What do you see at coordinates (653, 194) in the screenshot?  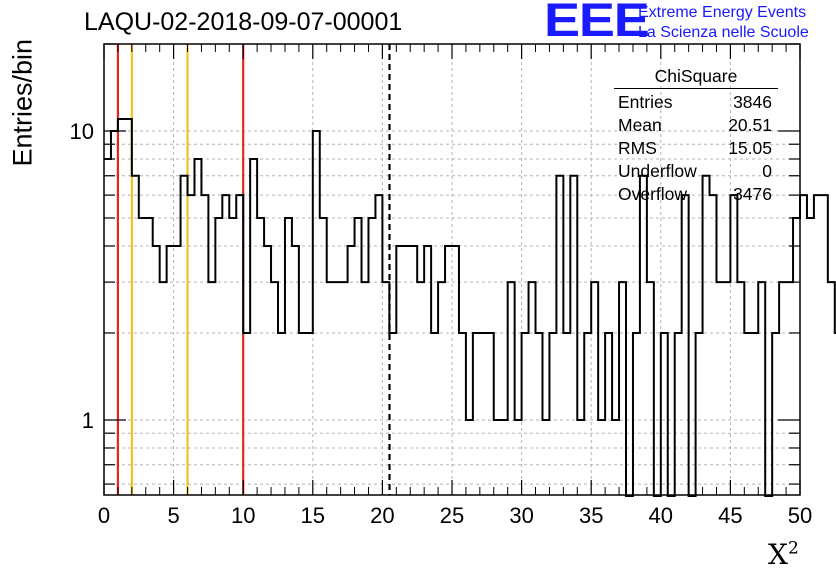 I see `stats-label: Overflow` at bounding box center [653, 194].